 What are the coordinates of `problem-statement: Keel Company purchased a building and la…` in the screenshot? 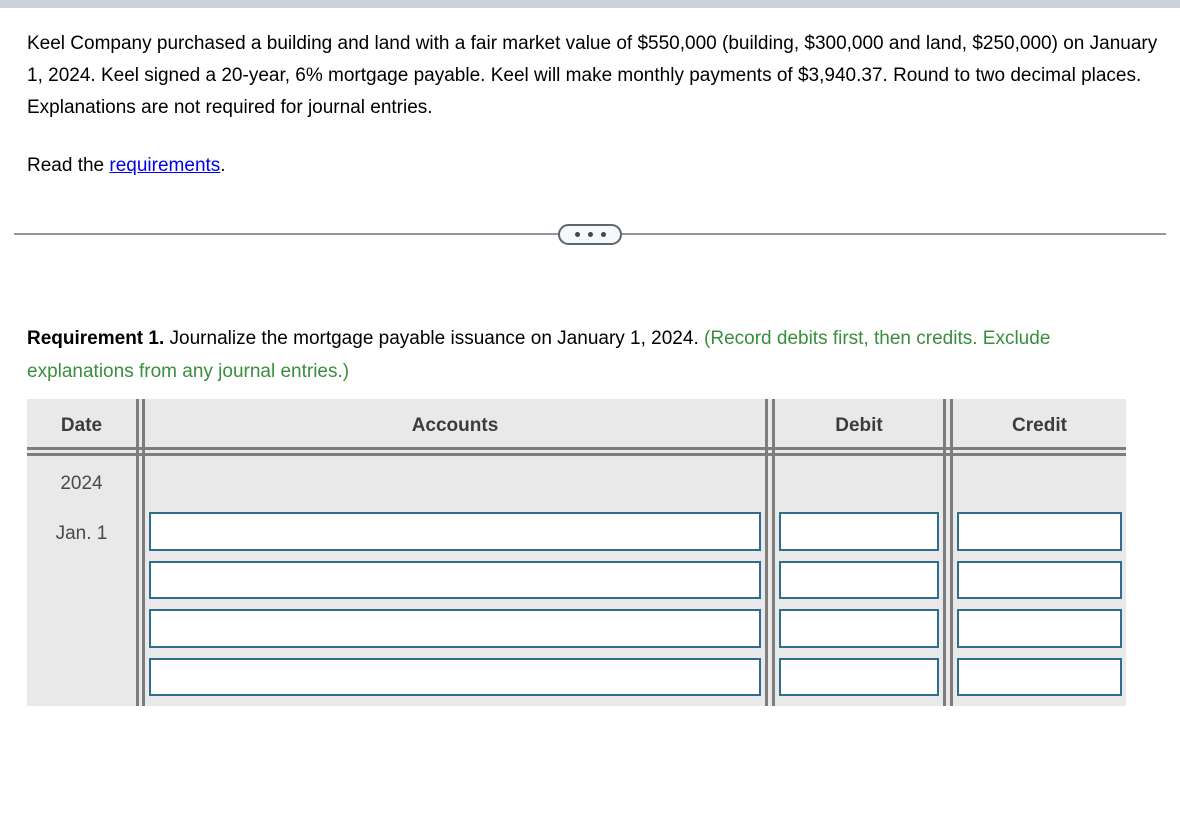 It's located at (592, 75).